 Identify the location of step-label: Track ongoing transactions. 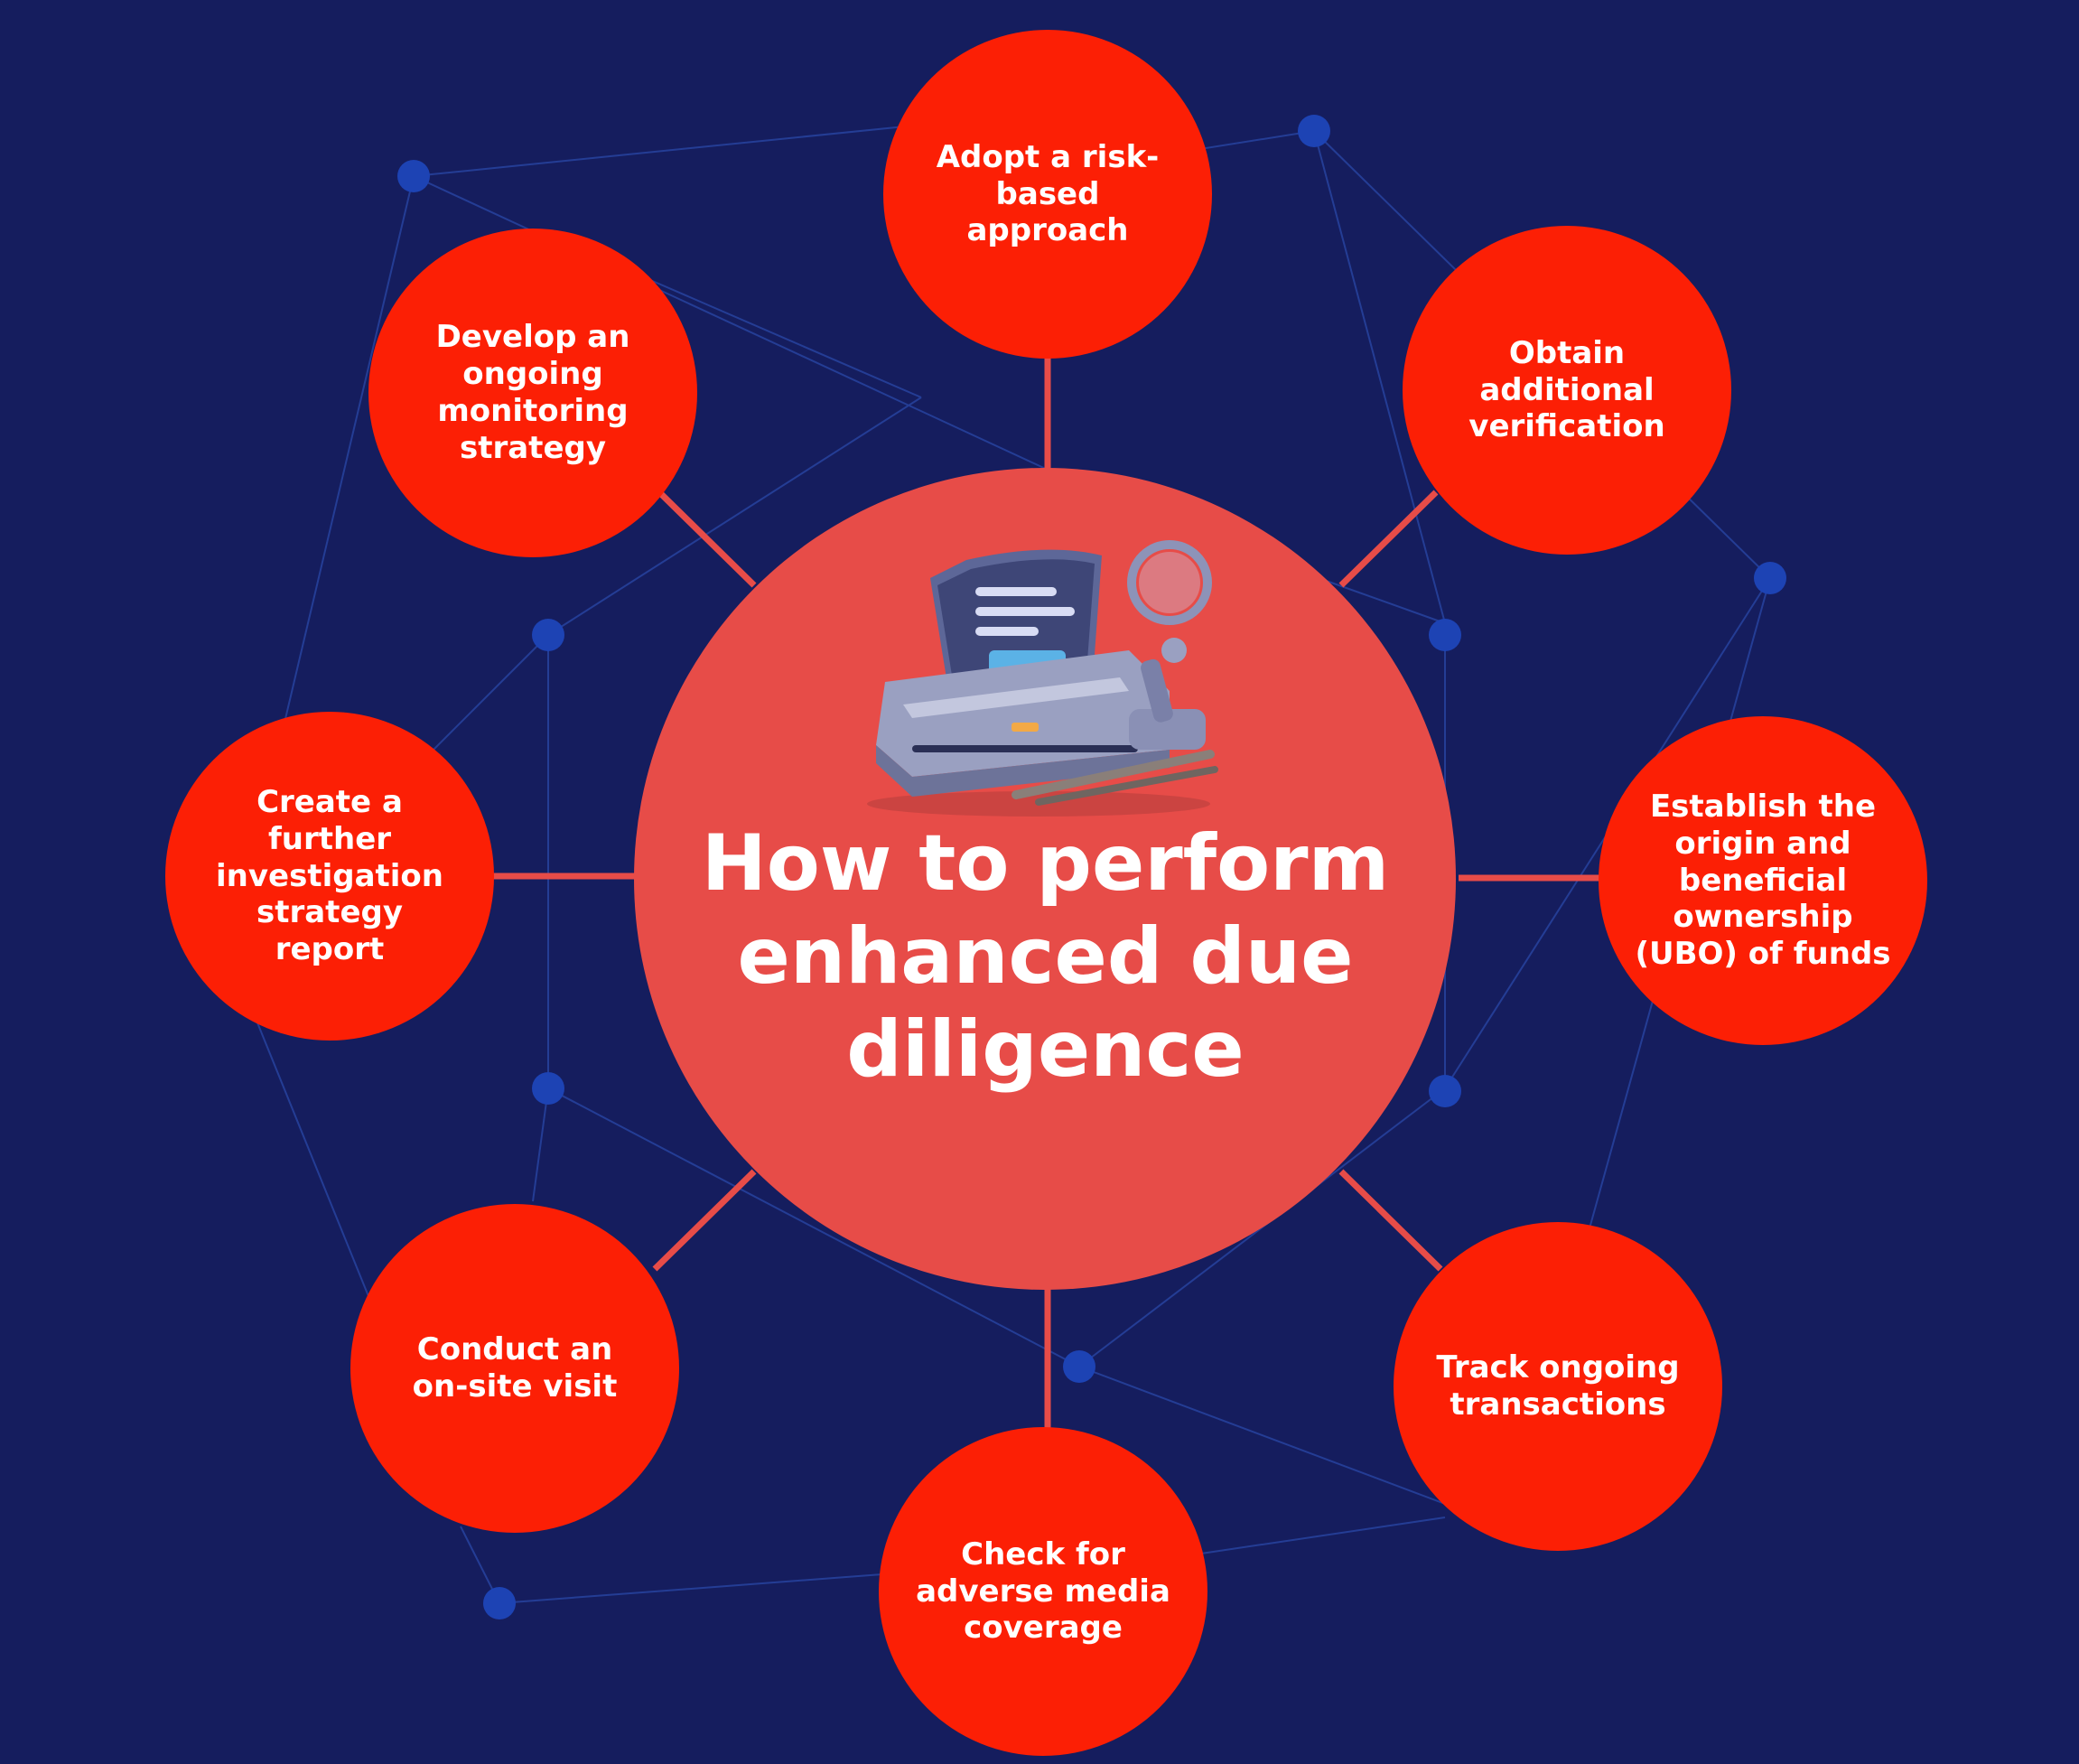
(1558, 1386).